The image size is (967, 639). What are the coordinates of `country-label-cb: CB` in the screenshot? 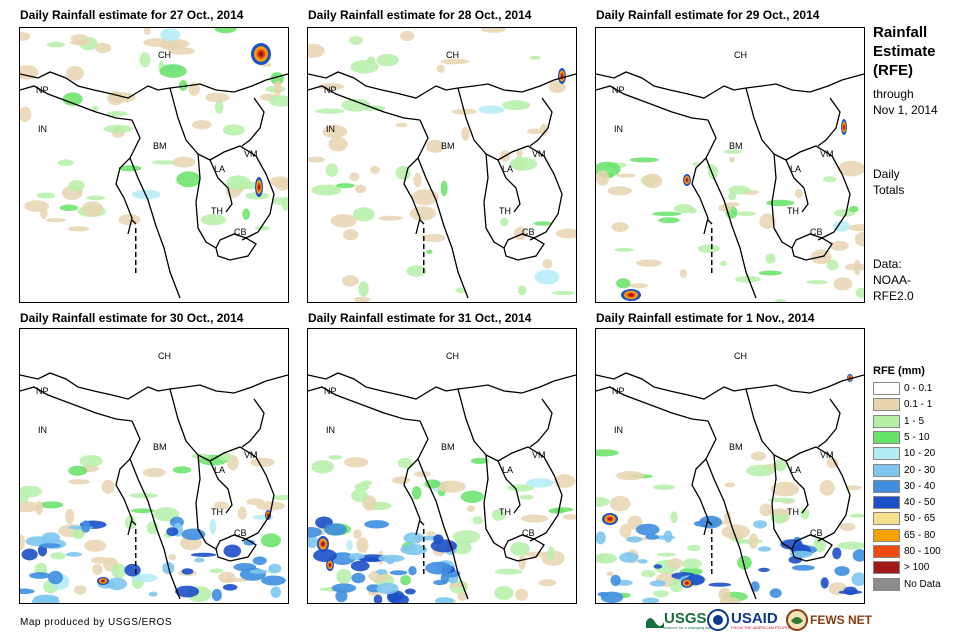 It's located at (528, 232).